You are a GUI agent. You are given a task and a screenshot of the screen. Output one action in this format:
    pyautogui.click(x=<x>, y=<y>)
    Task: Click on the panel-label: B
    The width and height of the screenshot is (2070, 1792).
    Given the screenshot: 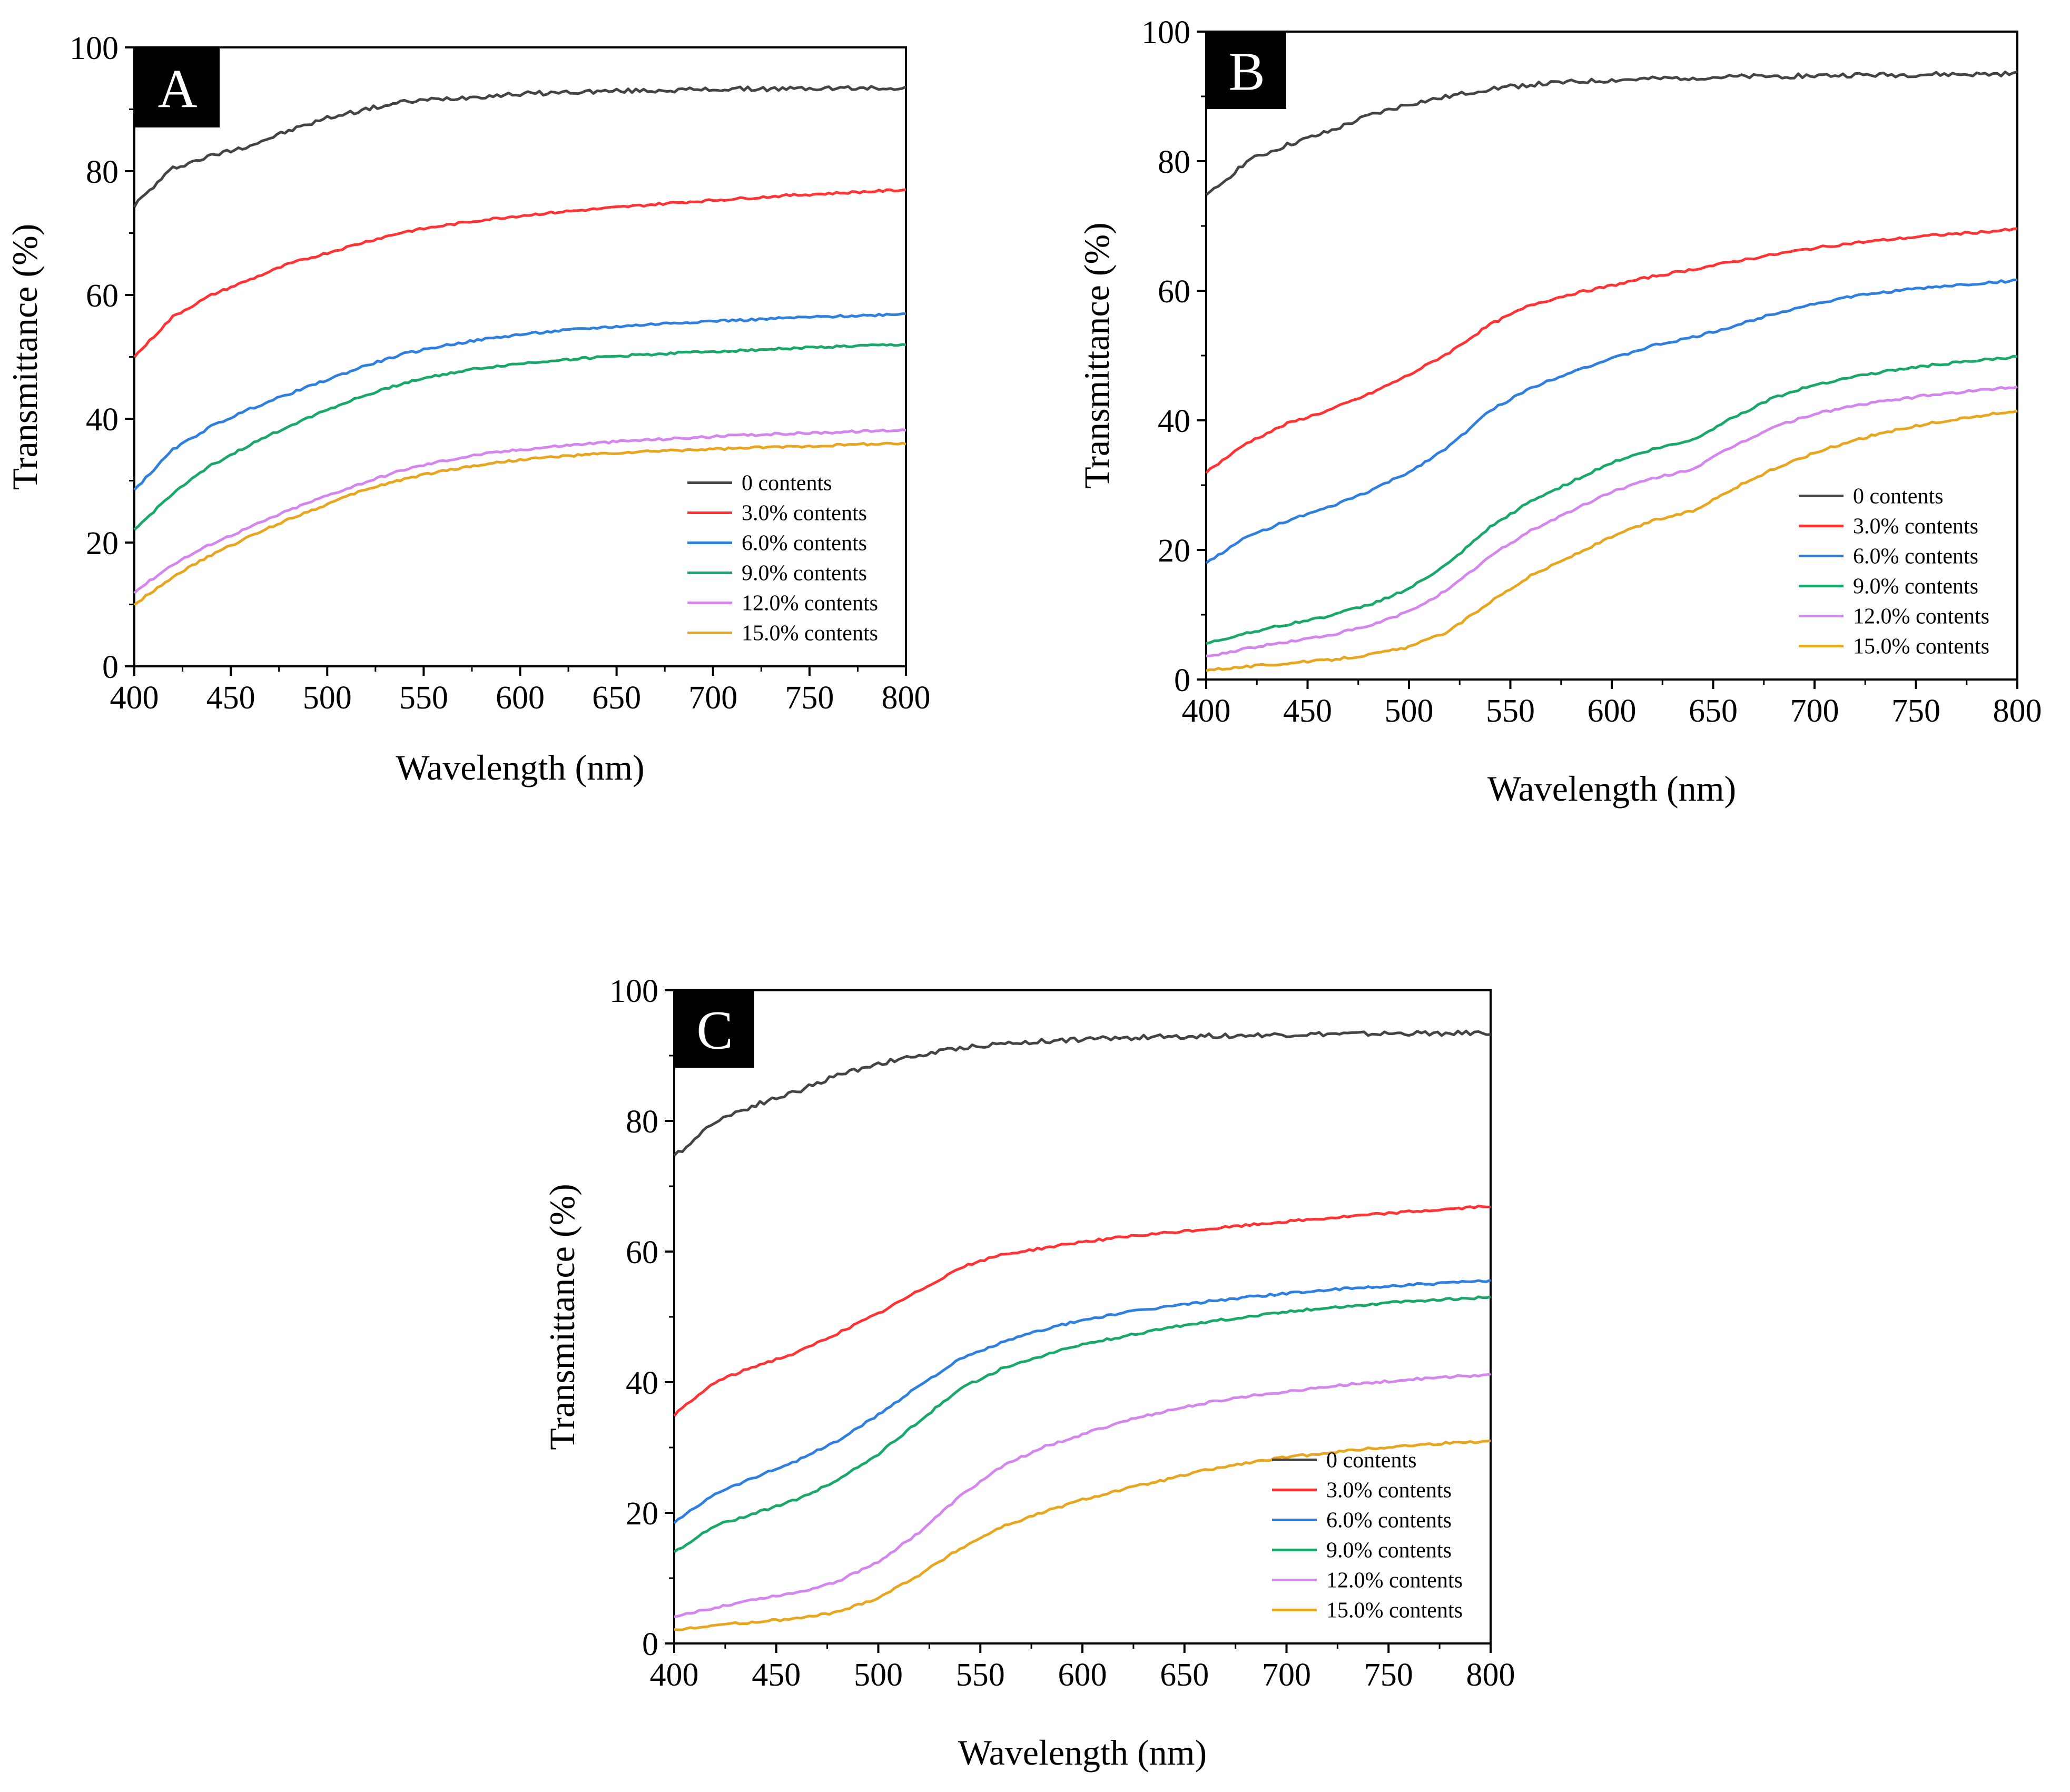 What is the action you would take?
    pyautogui.click(x=1246, y=72)
    